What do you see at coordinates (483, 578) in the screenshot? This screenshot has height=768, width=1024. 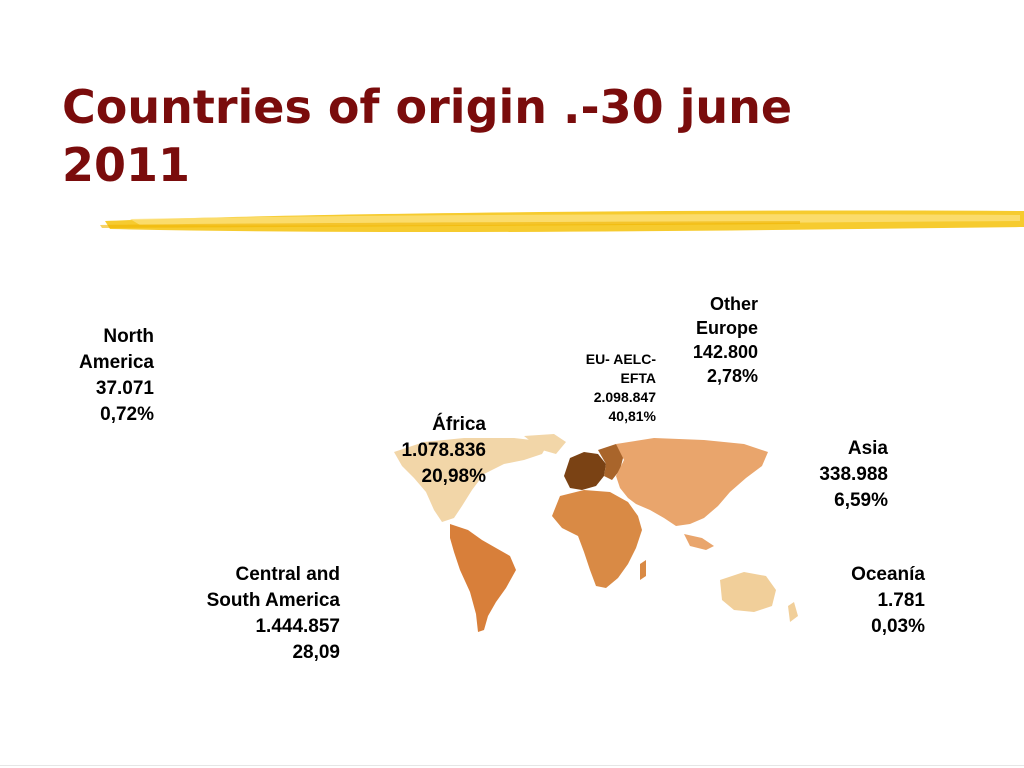 I see `south-america-region` at bounding box center [483, 578].